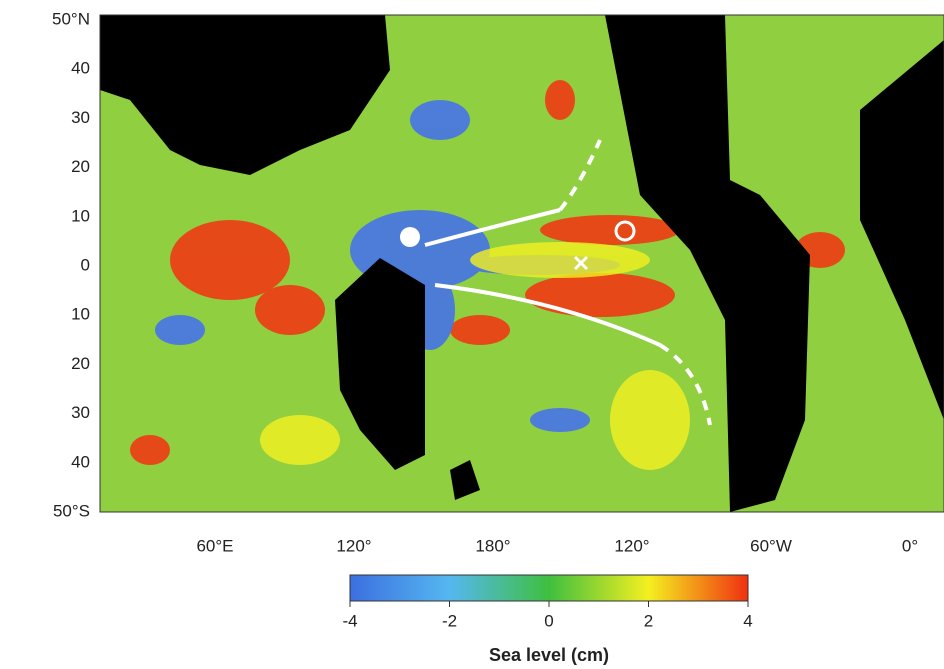 Image resolution: width=944 pixels, height=669 pixels. I want to click on colorbar-tick-label: 0, so click(548, 620).